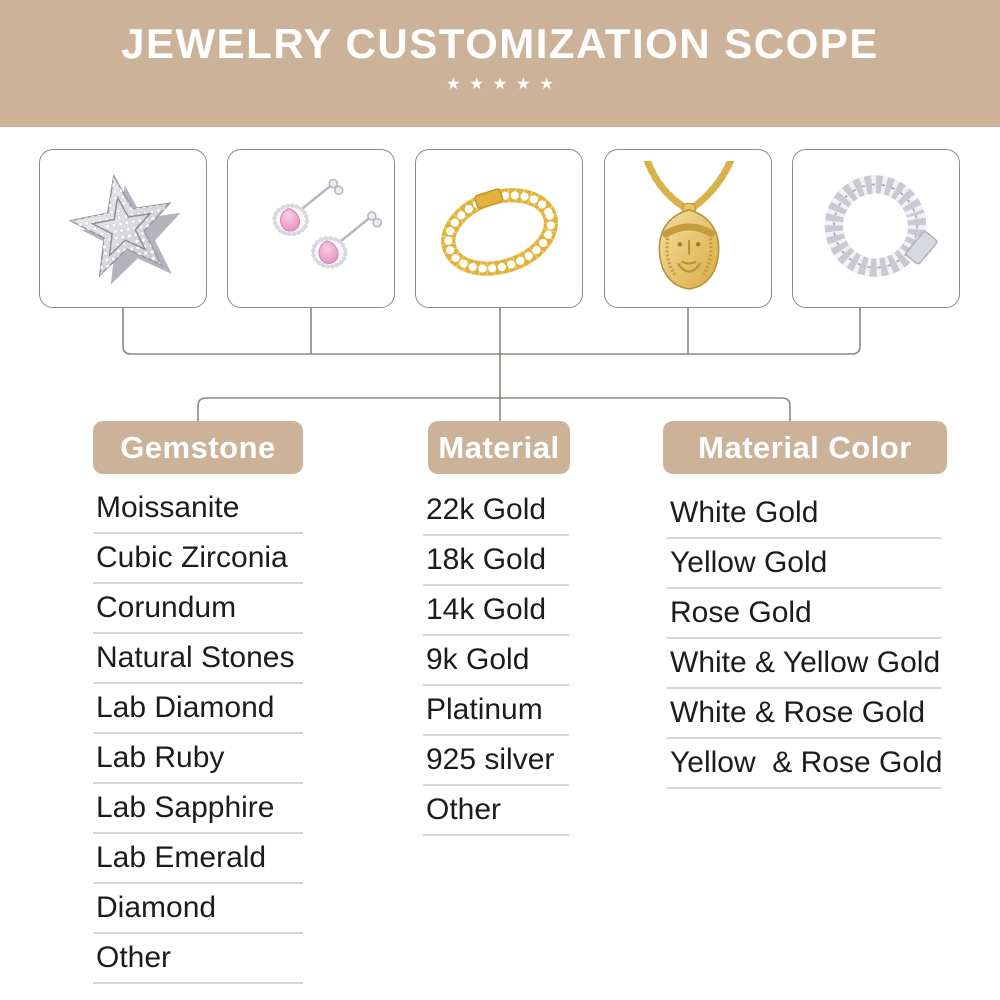  I want to click on list-item: Lab Ruby, so click(198, 759).